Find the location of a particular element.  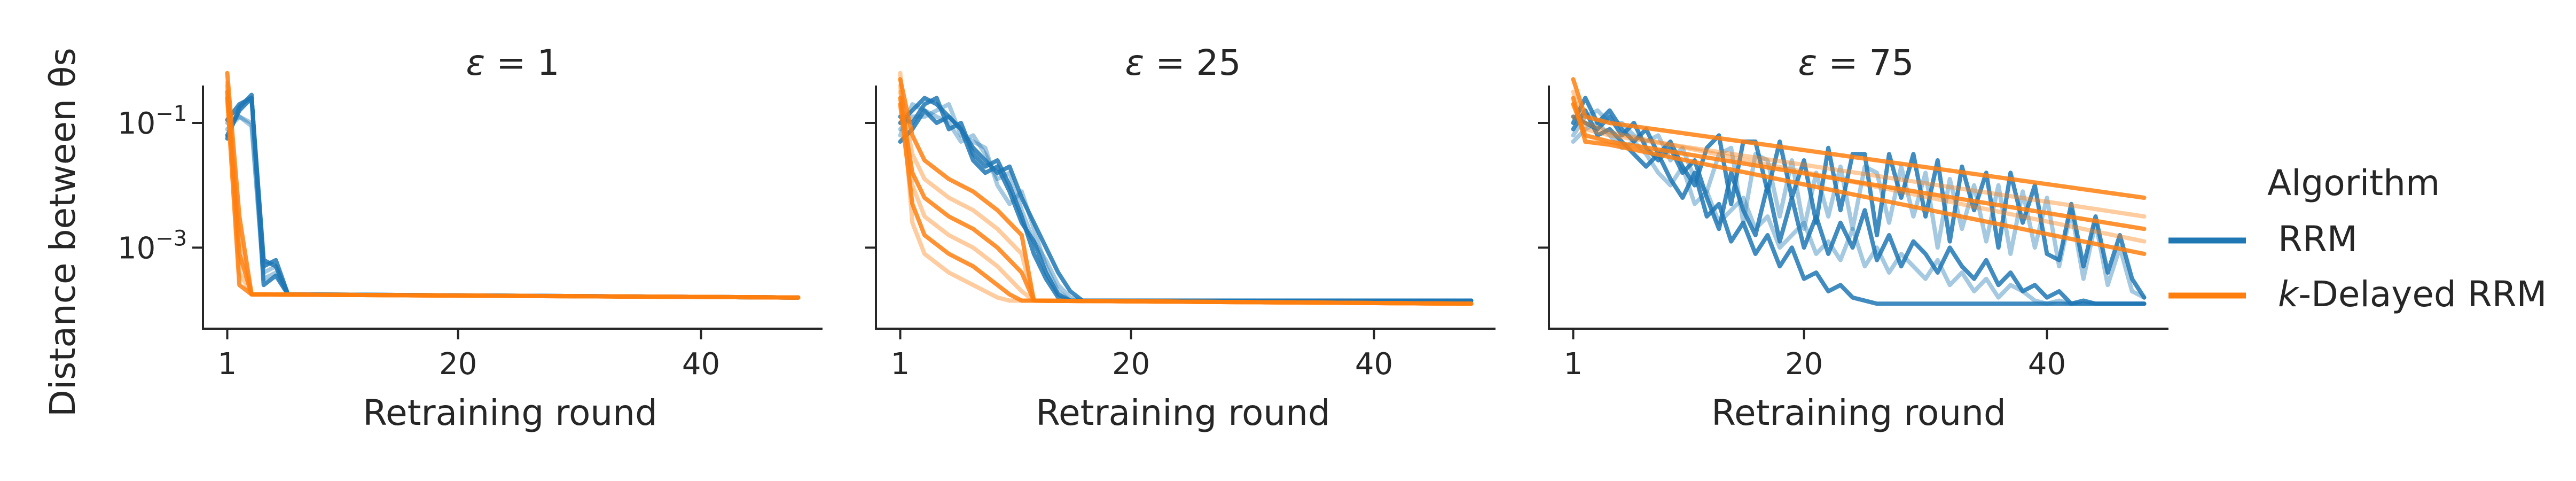

y-tick-label: 10⁻¹ is located at coordinates (152, 122).